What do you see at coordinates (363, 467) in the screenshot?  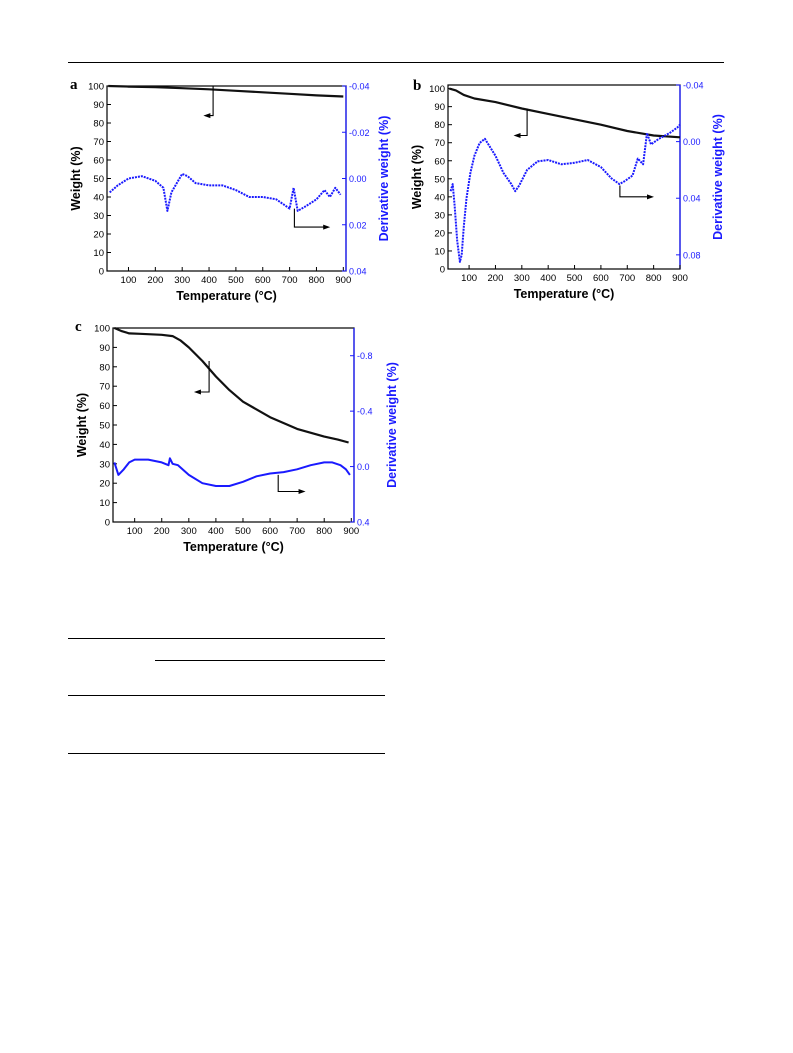 I see `y2-tick-label: 0.0` at bounding box center [363, 467].